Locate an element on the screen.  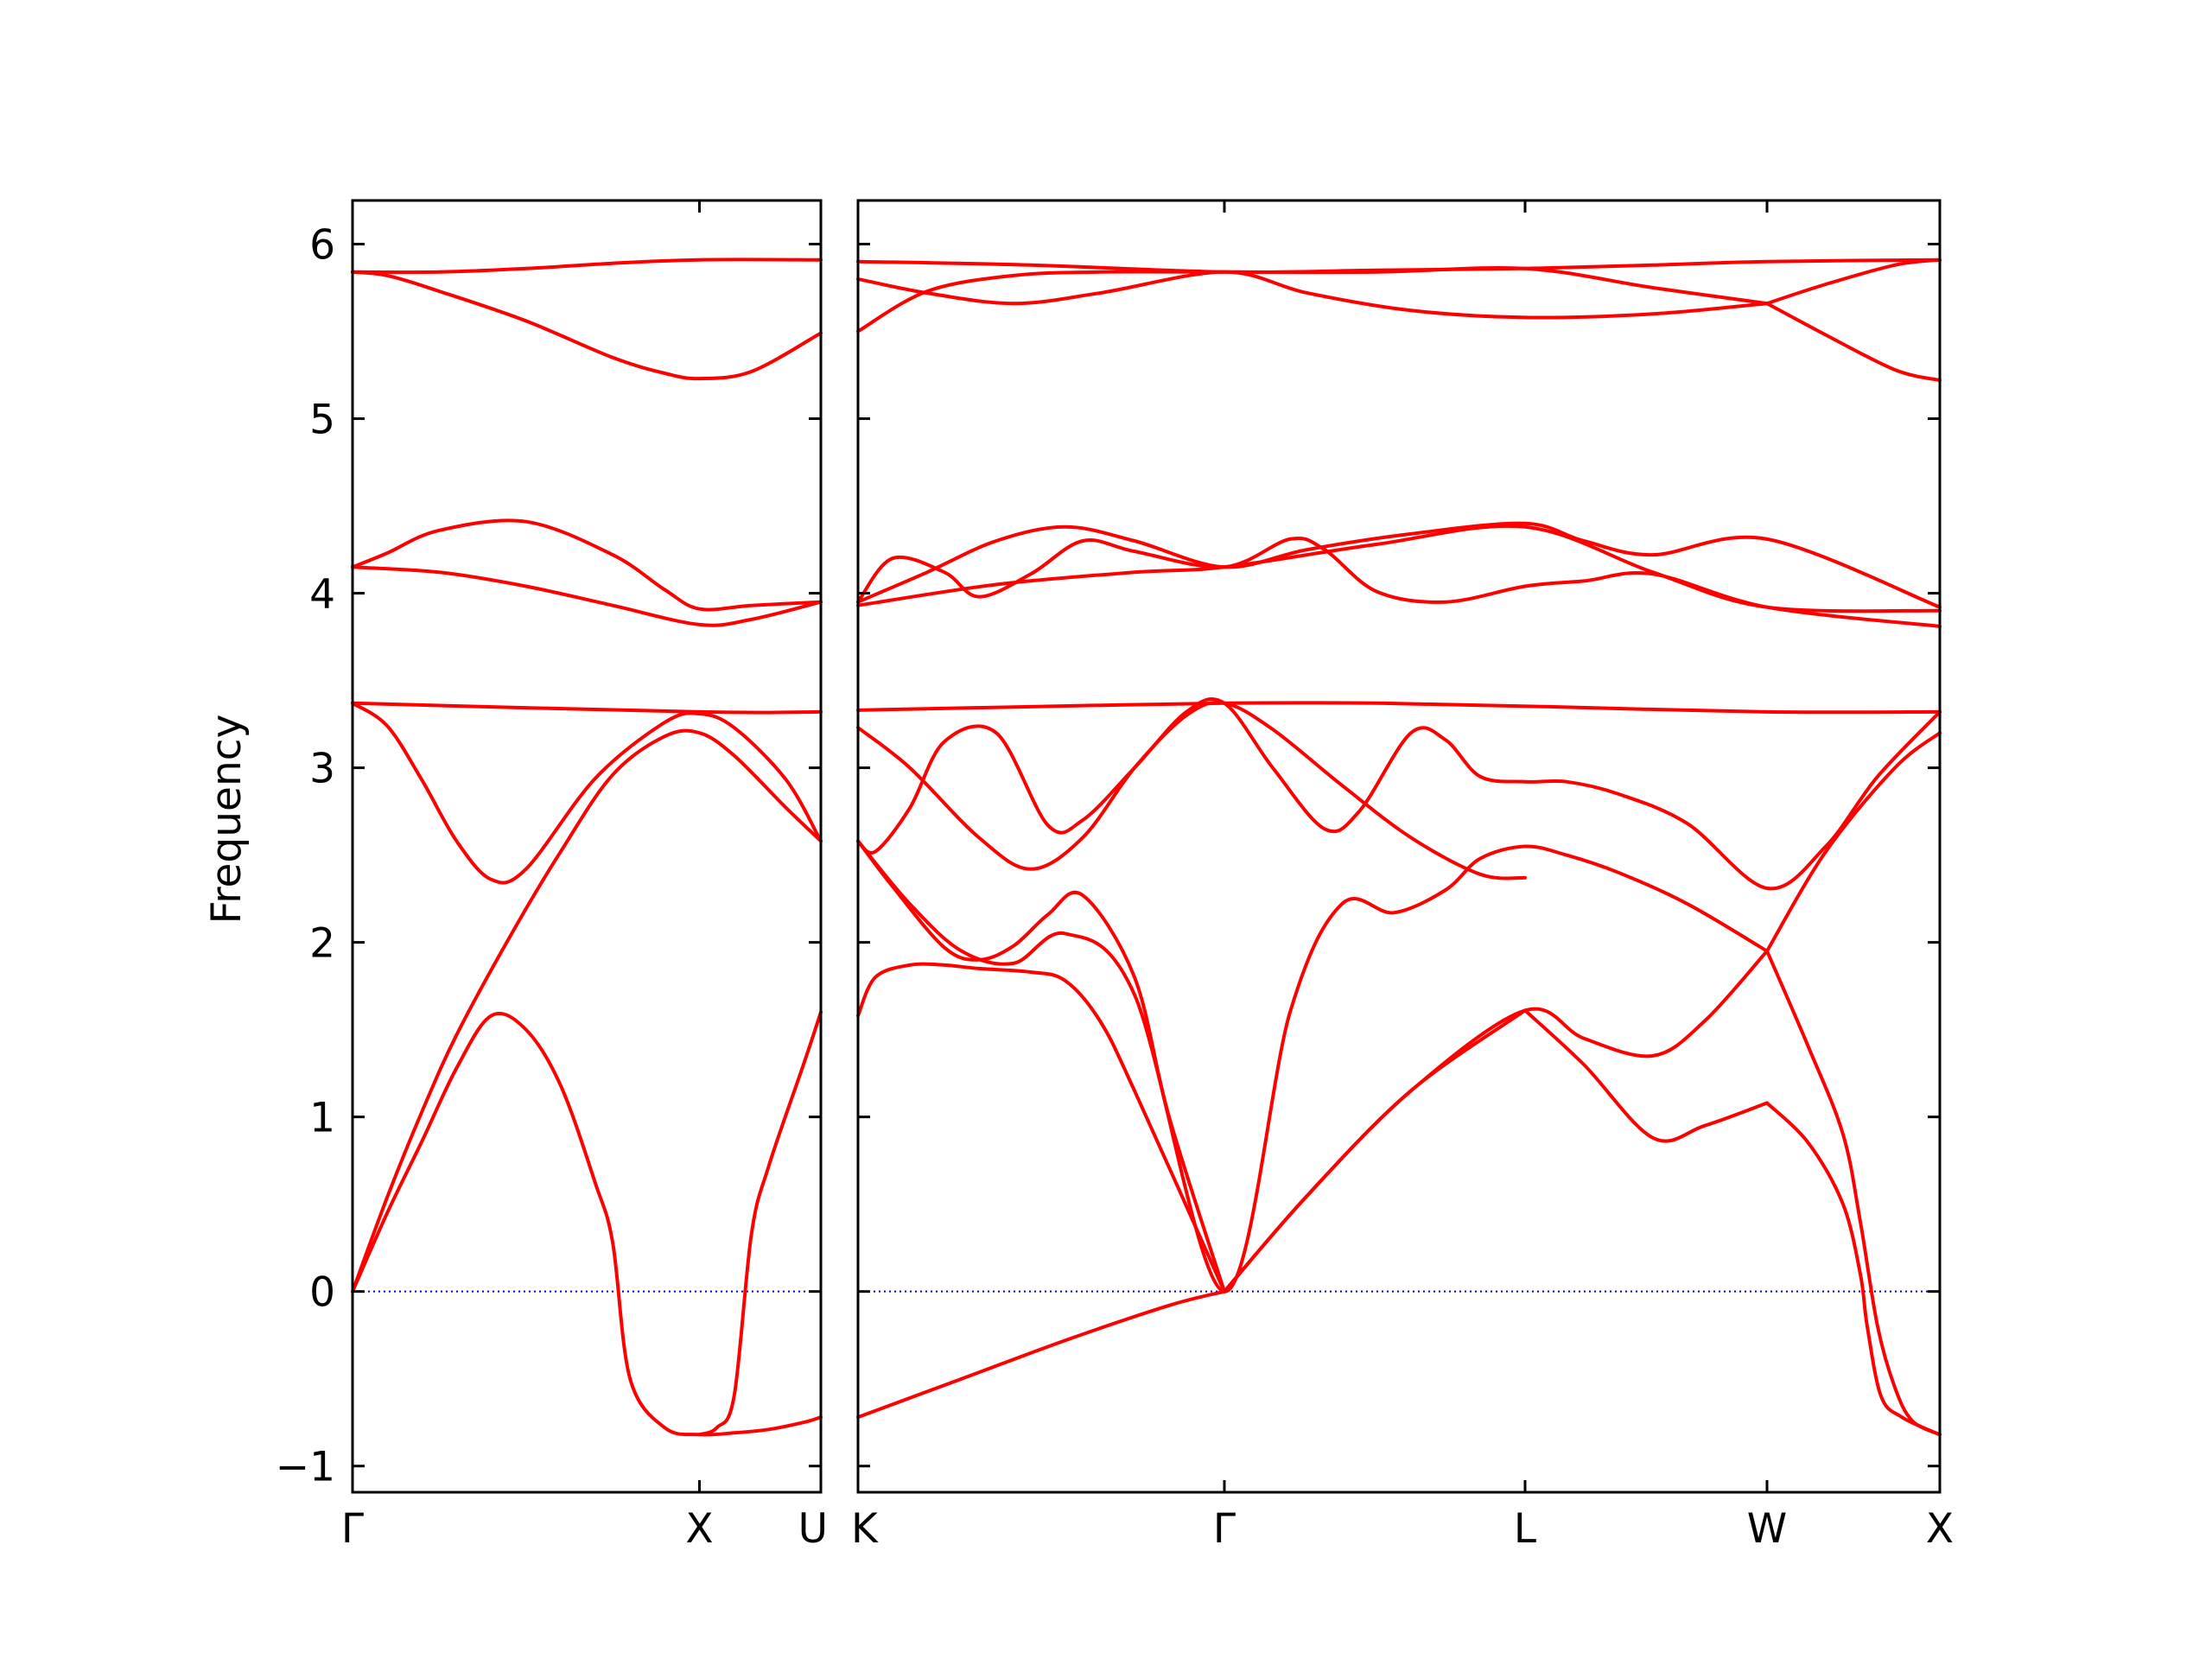
y-tick-label: 5 is located at coordinates (322, 420).